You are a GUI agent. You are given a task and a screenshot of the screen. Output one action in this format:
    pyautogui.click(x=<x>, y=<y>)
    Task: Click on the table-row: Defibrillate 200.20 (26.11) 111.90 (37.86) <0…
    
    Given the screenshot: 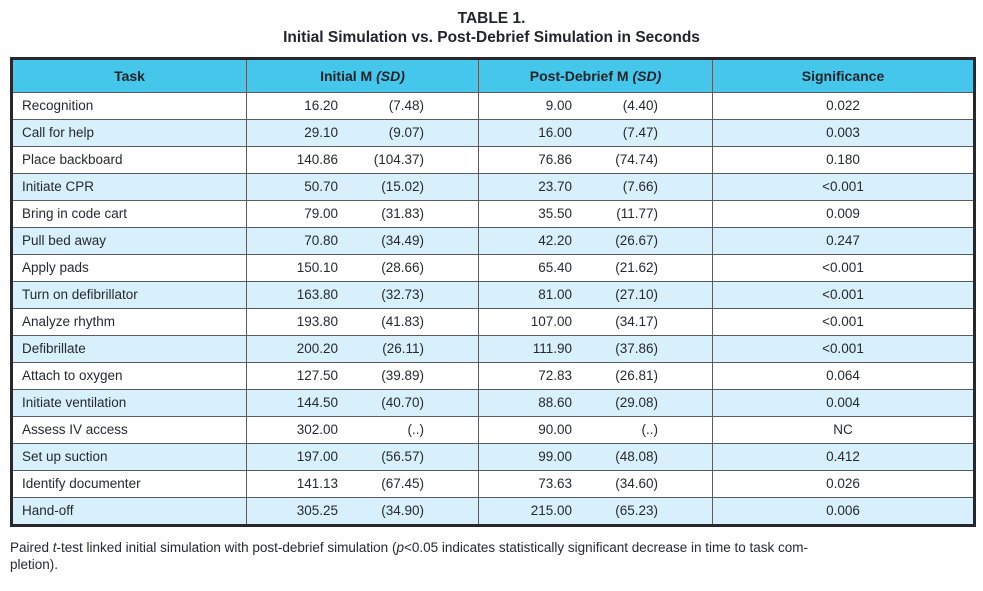 What is the action you would take?
    pyautogui.click(x=493, y=348)
    